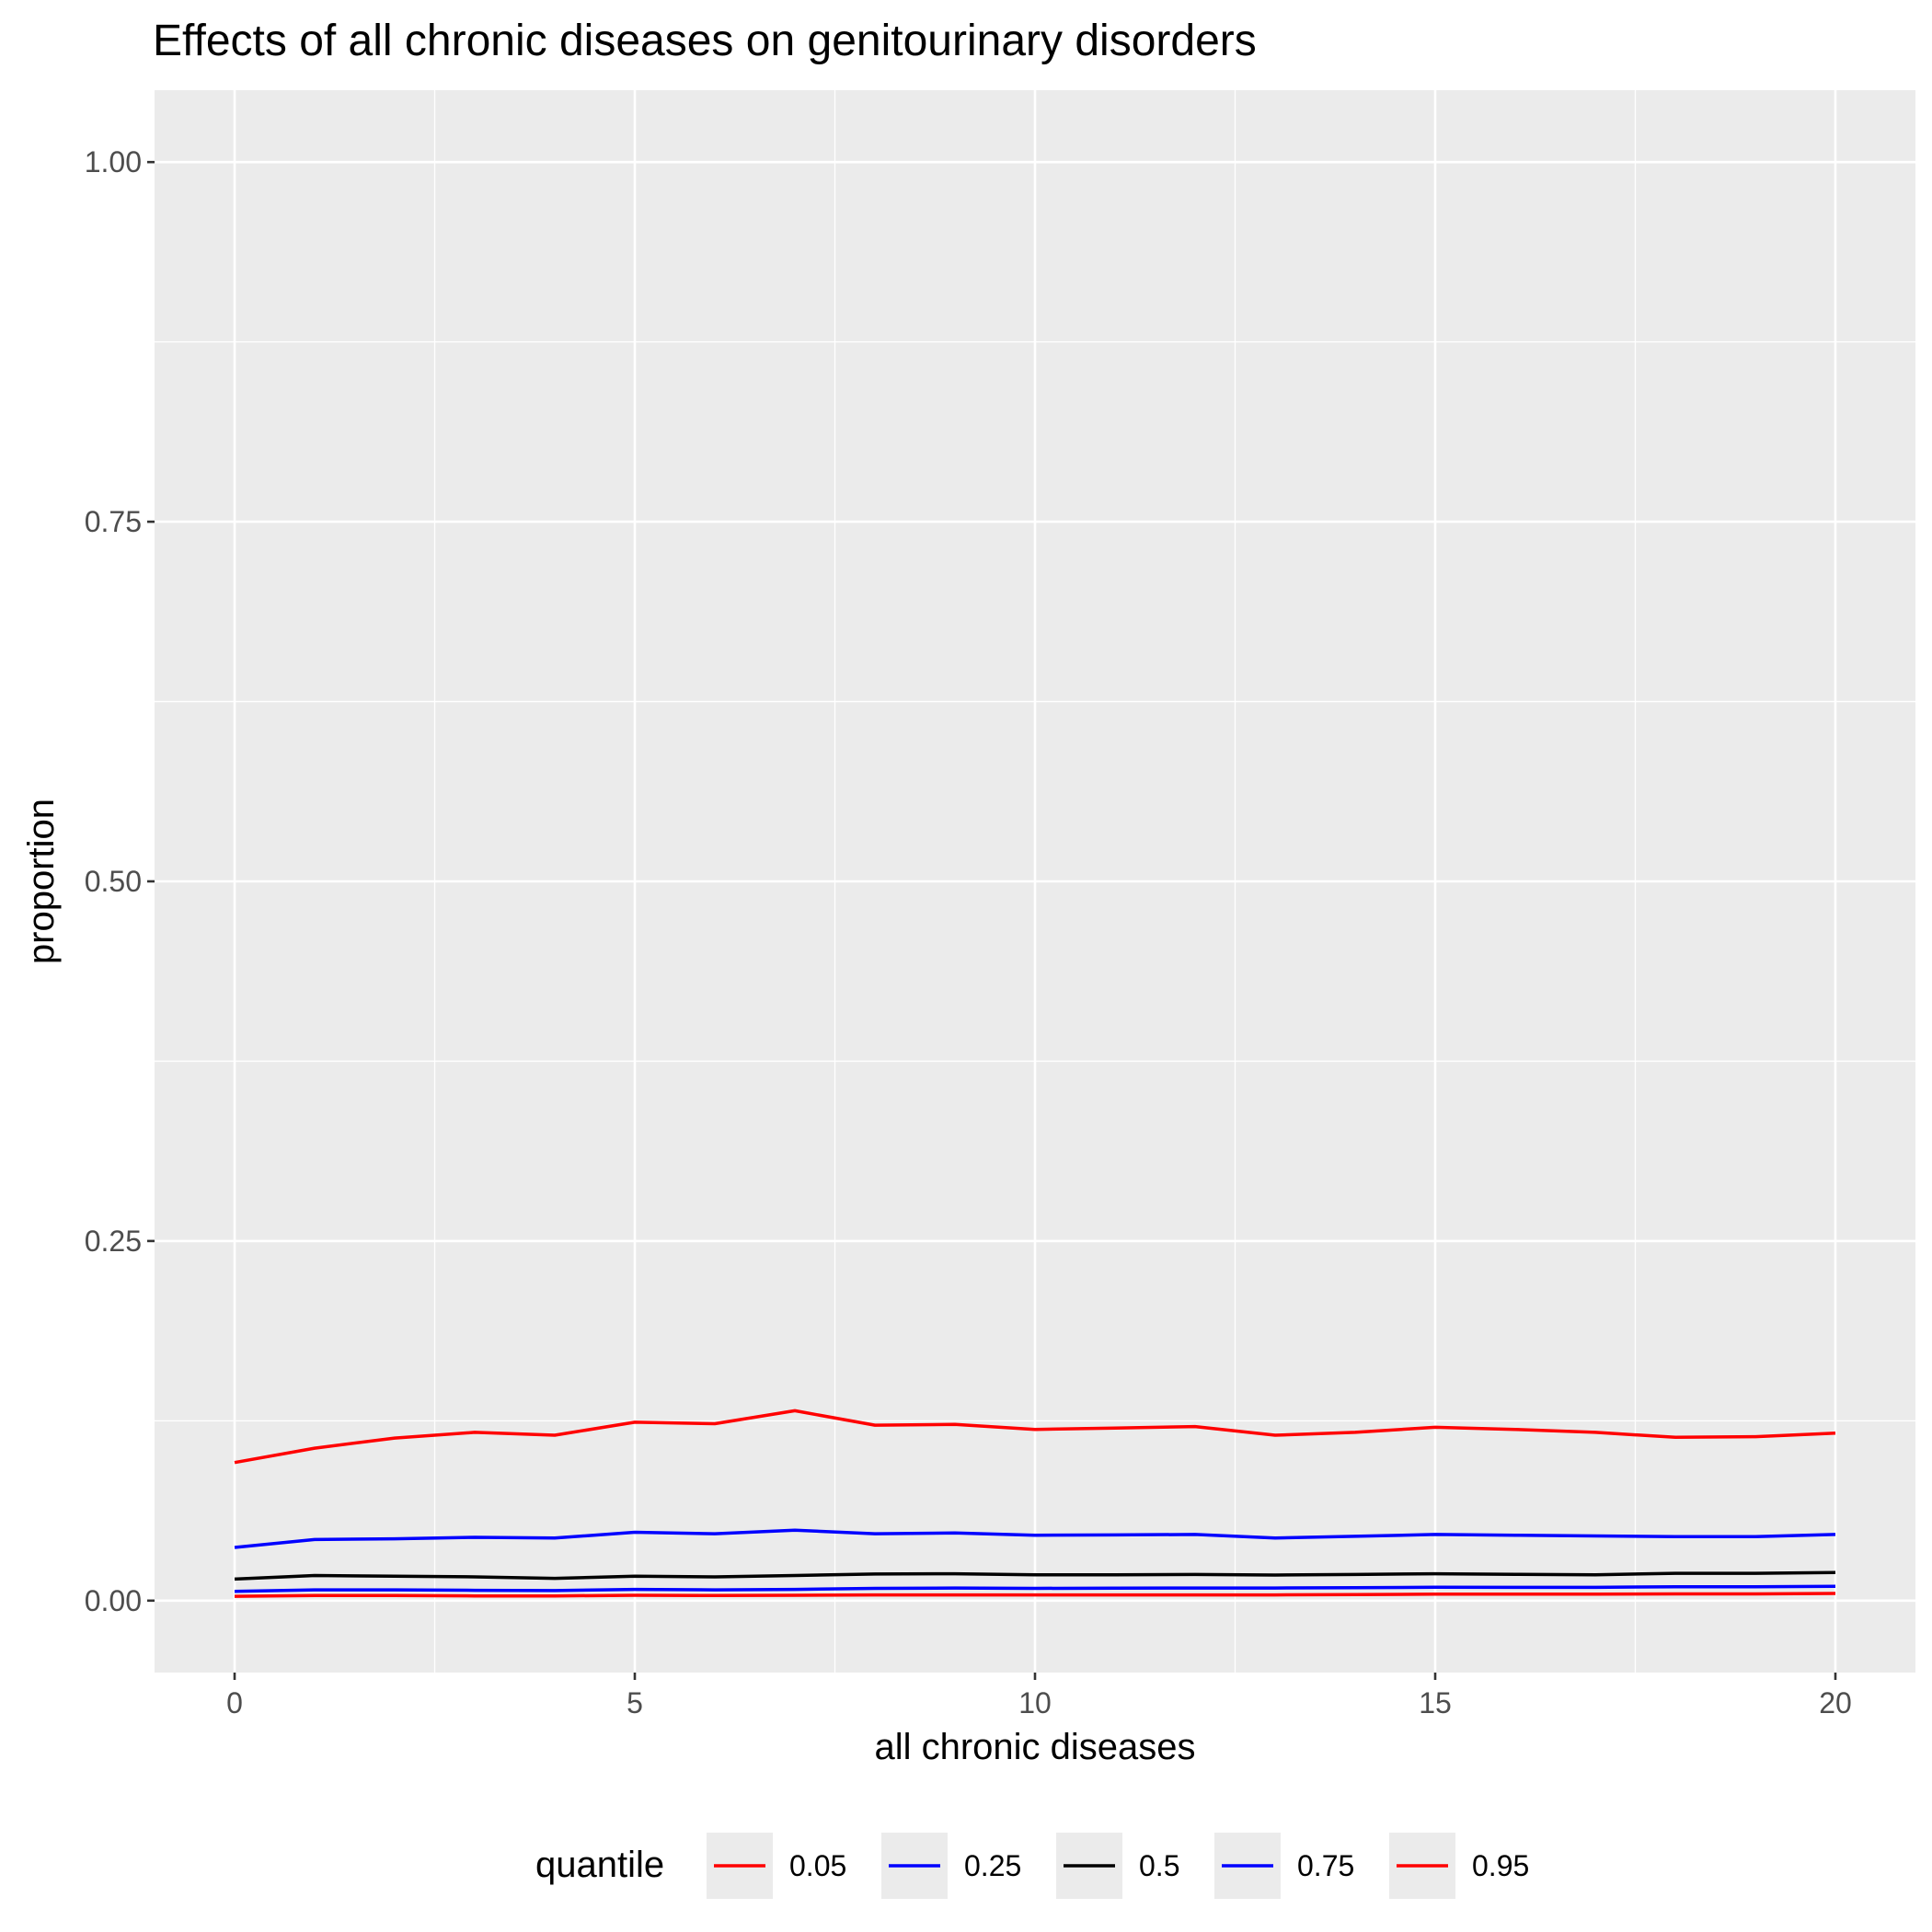 The width and height of the screenshot is (1932, 1932). Describe the element at coordinates (599, 1865) in the screenshot. I see `legend-title: quantile` at that location.